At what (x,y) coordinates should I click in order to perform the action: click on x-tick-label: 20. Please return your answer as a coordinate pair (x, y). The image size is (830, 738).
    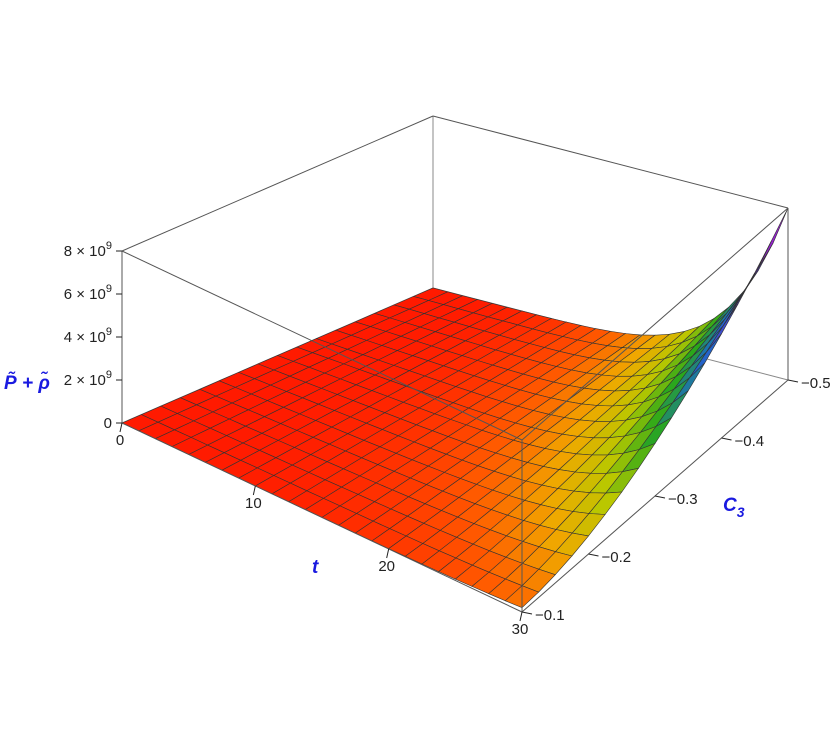
    Looking at the image, I should click on (386, 566).